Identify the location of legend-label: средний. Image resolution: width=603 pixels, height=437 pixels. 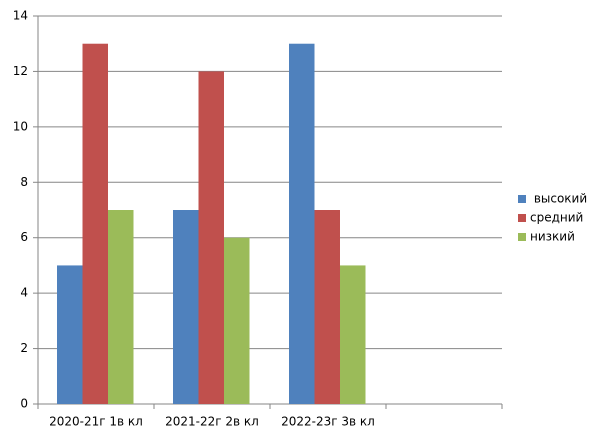
(556, 218).